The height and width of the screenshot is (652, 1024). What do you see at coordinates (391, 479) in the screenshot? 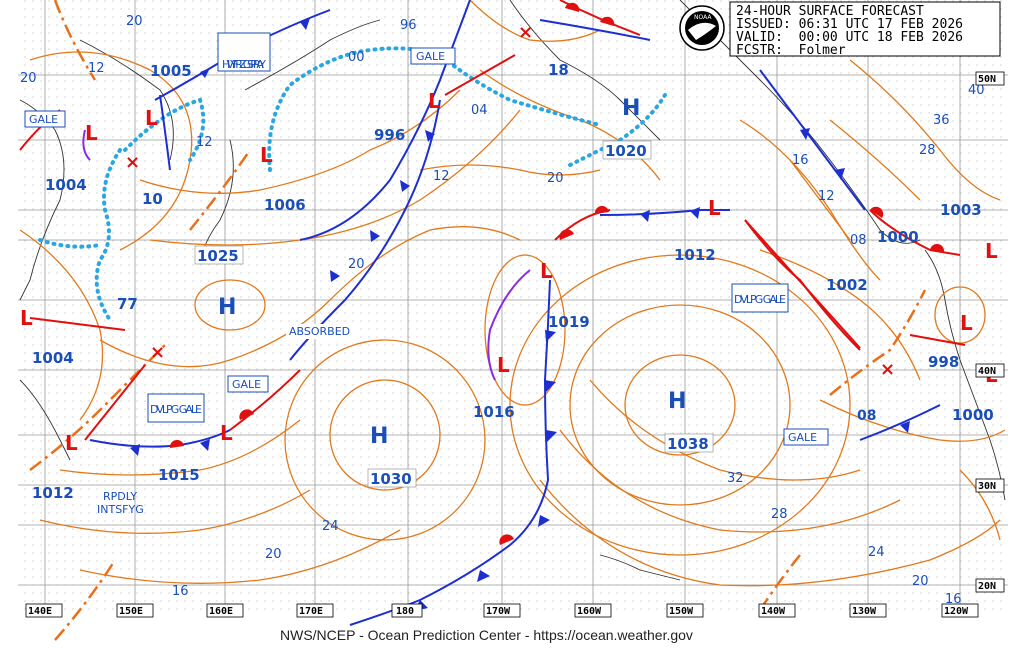
I see `high-pressure-label: 1030` at bounding box center [391, 479].